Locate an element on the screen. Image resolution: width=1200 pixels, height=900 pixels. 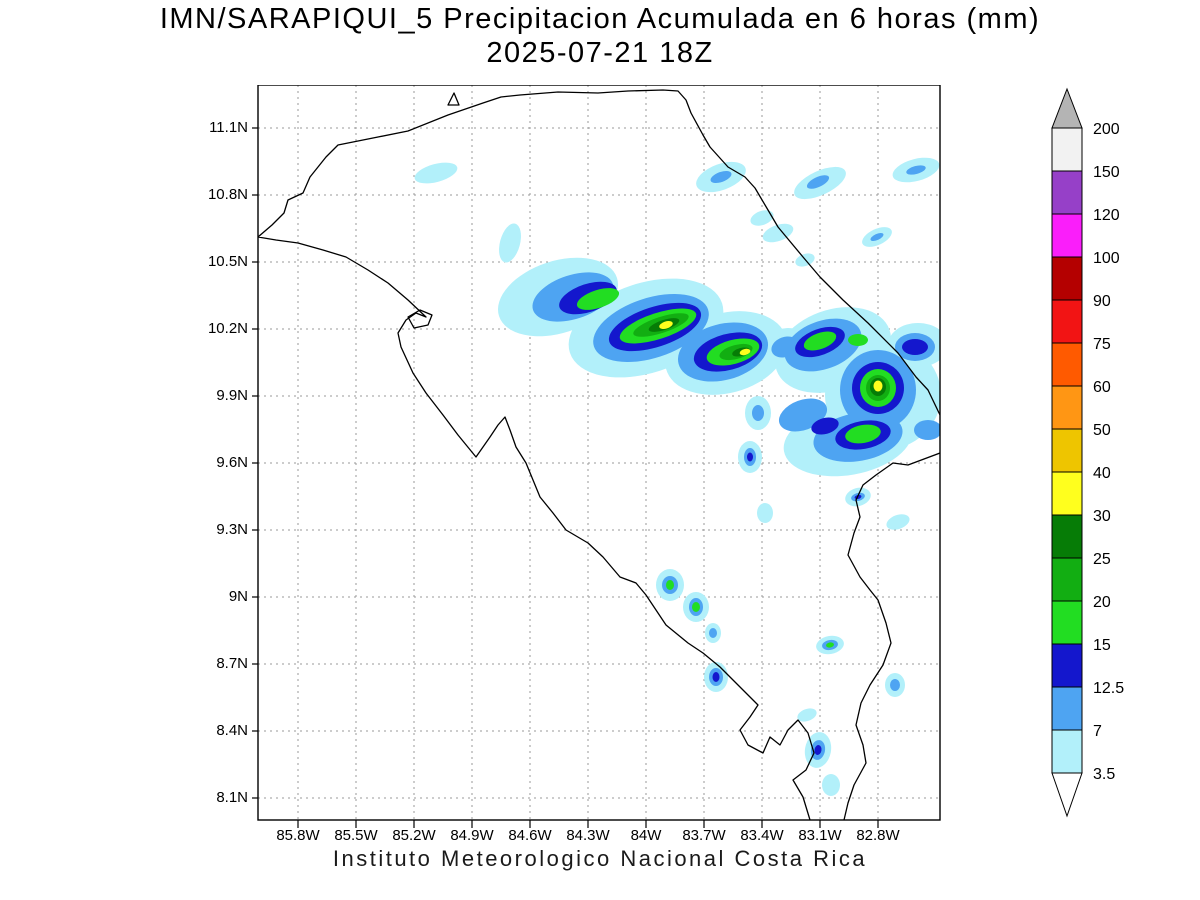
lat-tick-label: 9N is located at coordinates (238, 596).